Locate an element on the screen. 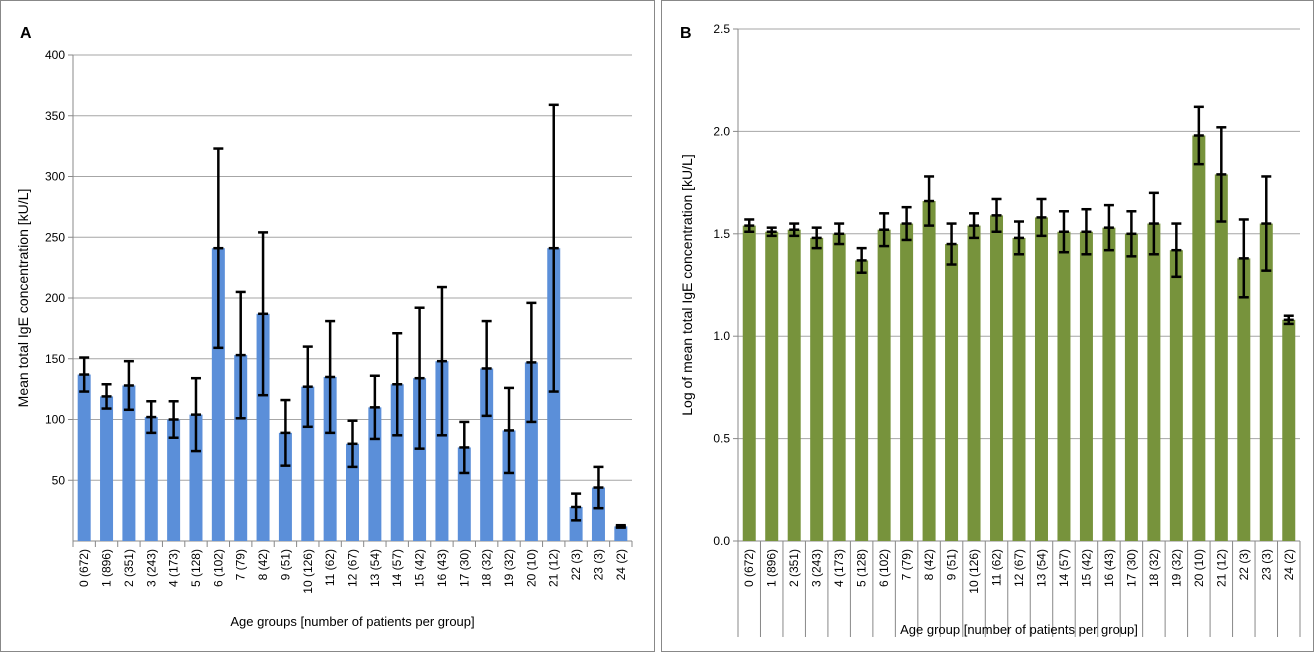 This screenshot has height=657, width=1314. x-tick-label: 20 (10) is located at coordinates (1199, 568).